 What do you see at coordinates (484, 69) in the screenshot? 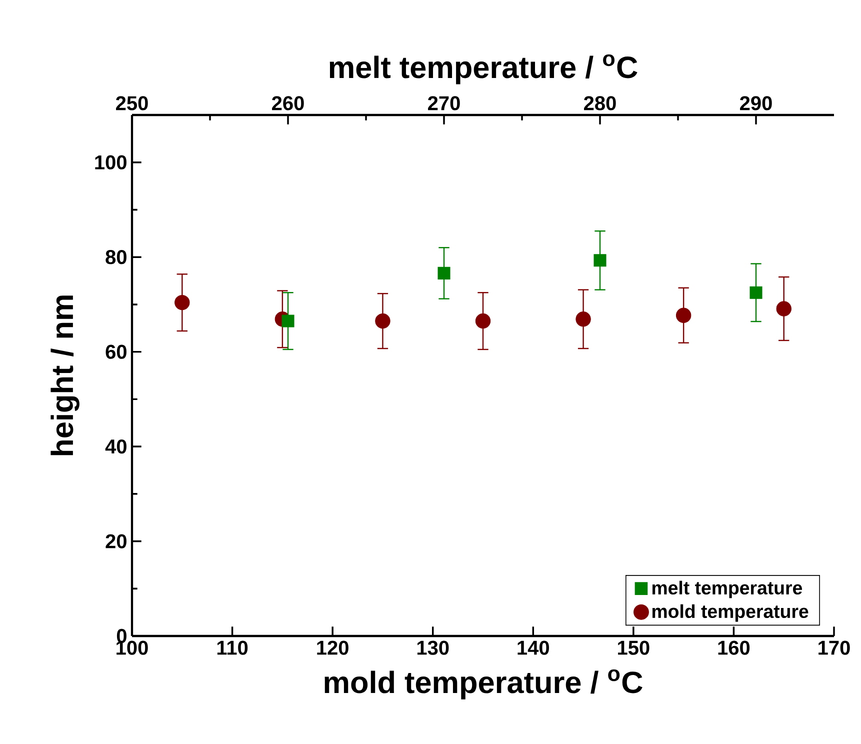
I see `x2-axis-title: melt temperature / $^{o}$C` at bounding box center [484, 69].